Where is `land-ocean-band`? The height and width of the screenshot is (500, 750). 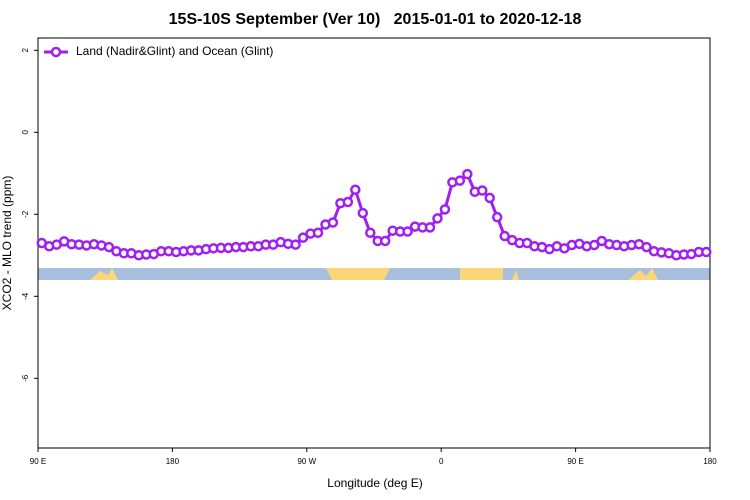 land-ocean-band is located at coordinates (374, 274).